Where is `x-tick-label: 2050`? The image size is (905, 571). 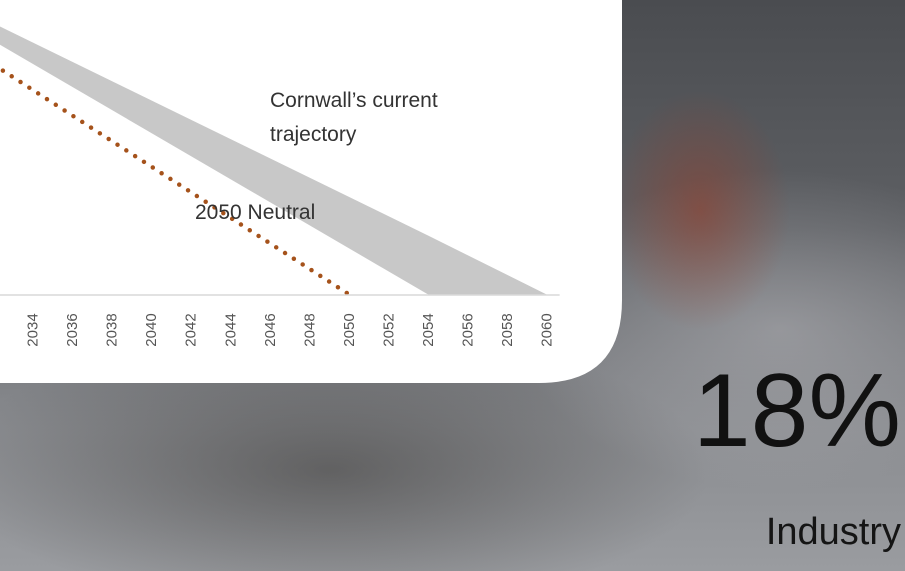
x-tick-label: 2050 is located at coordinates (349, 329).